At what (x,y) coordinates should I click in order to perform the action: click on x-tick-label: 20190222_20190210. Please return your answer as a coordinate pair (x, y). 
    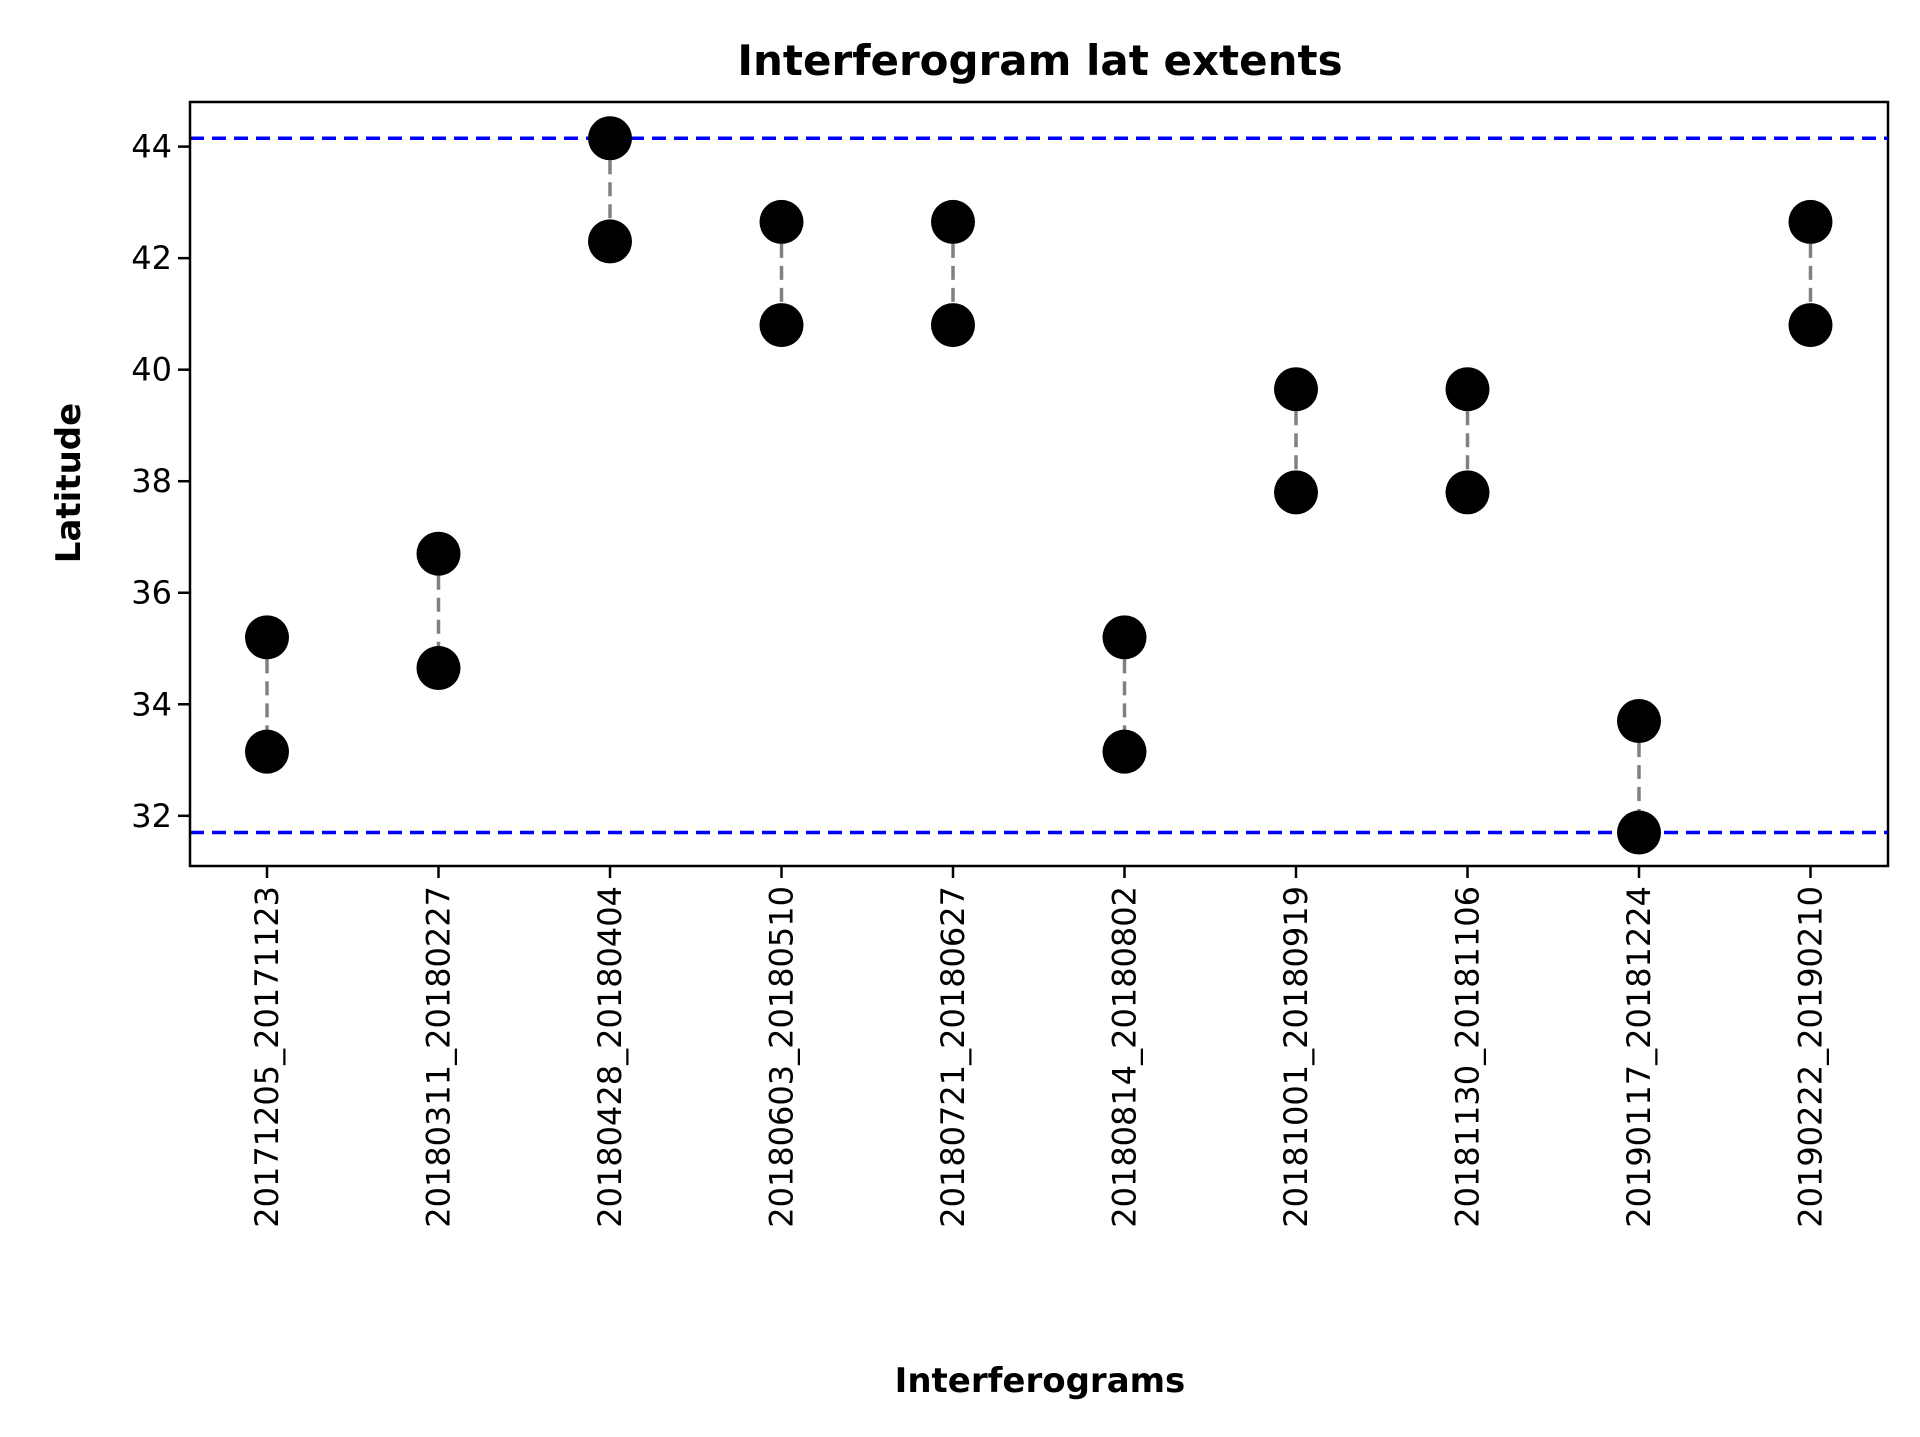
    Looking at the image, I should click on (1811, 1057).